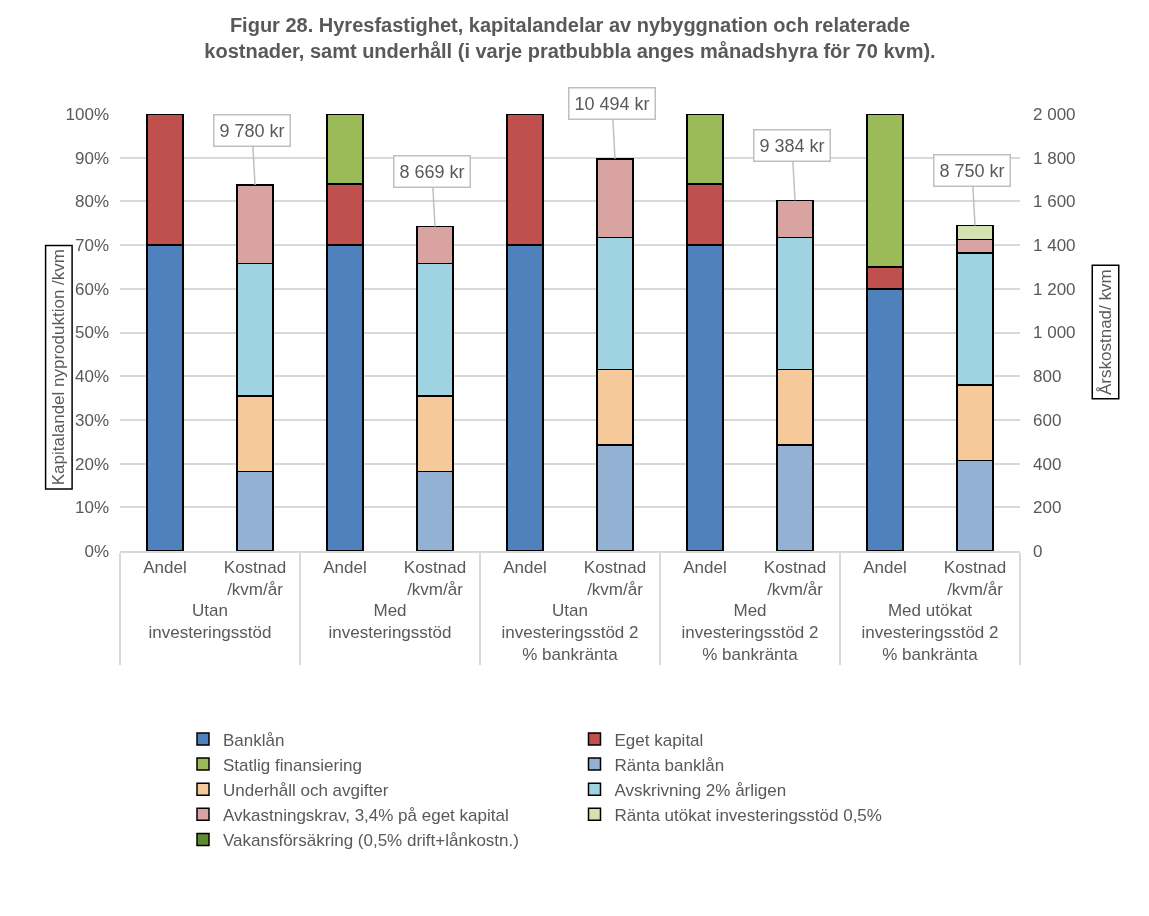 This screenshot has width=1149, height=916. Describe the element at coordinates (1054, 158) in the screenshot. I see `y-tick-label: 1 800` at that location.